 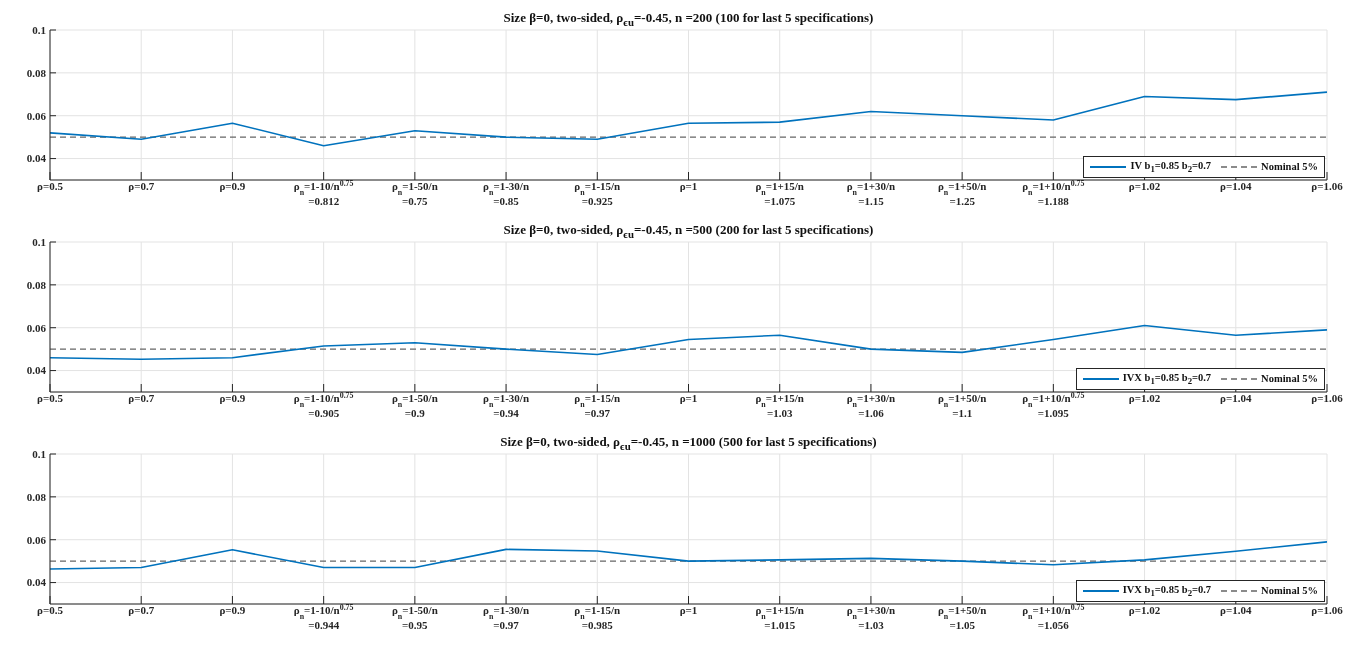 What do you see at coordinates (414, 193) in the screenshot?
I see `x-tick-label: ρ$_{n}$=1-50/n =0.75` at bounding box center [414, 193].